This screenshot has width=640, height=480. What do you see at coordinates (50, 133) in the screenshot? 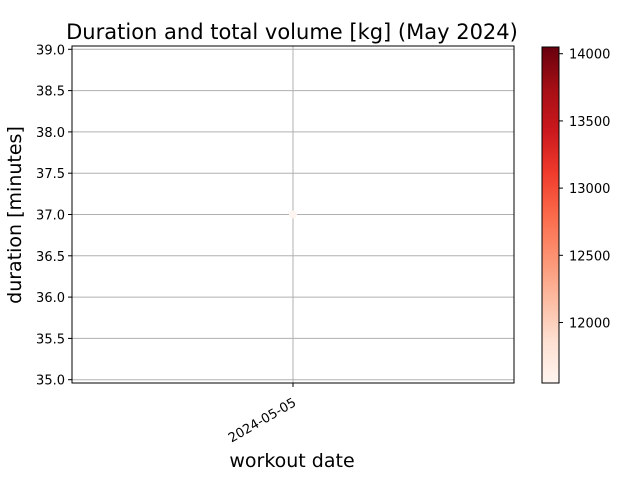
I see `y-tick-label: 38.0` at bounding box center [50, 133].